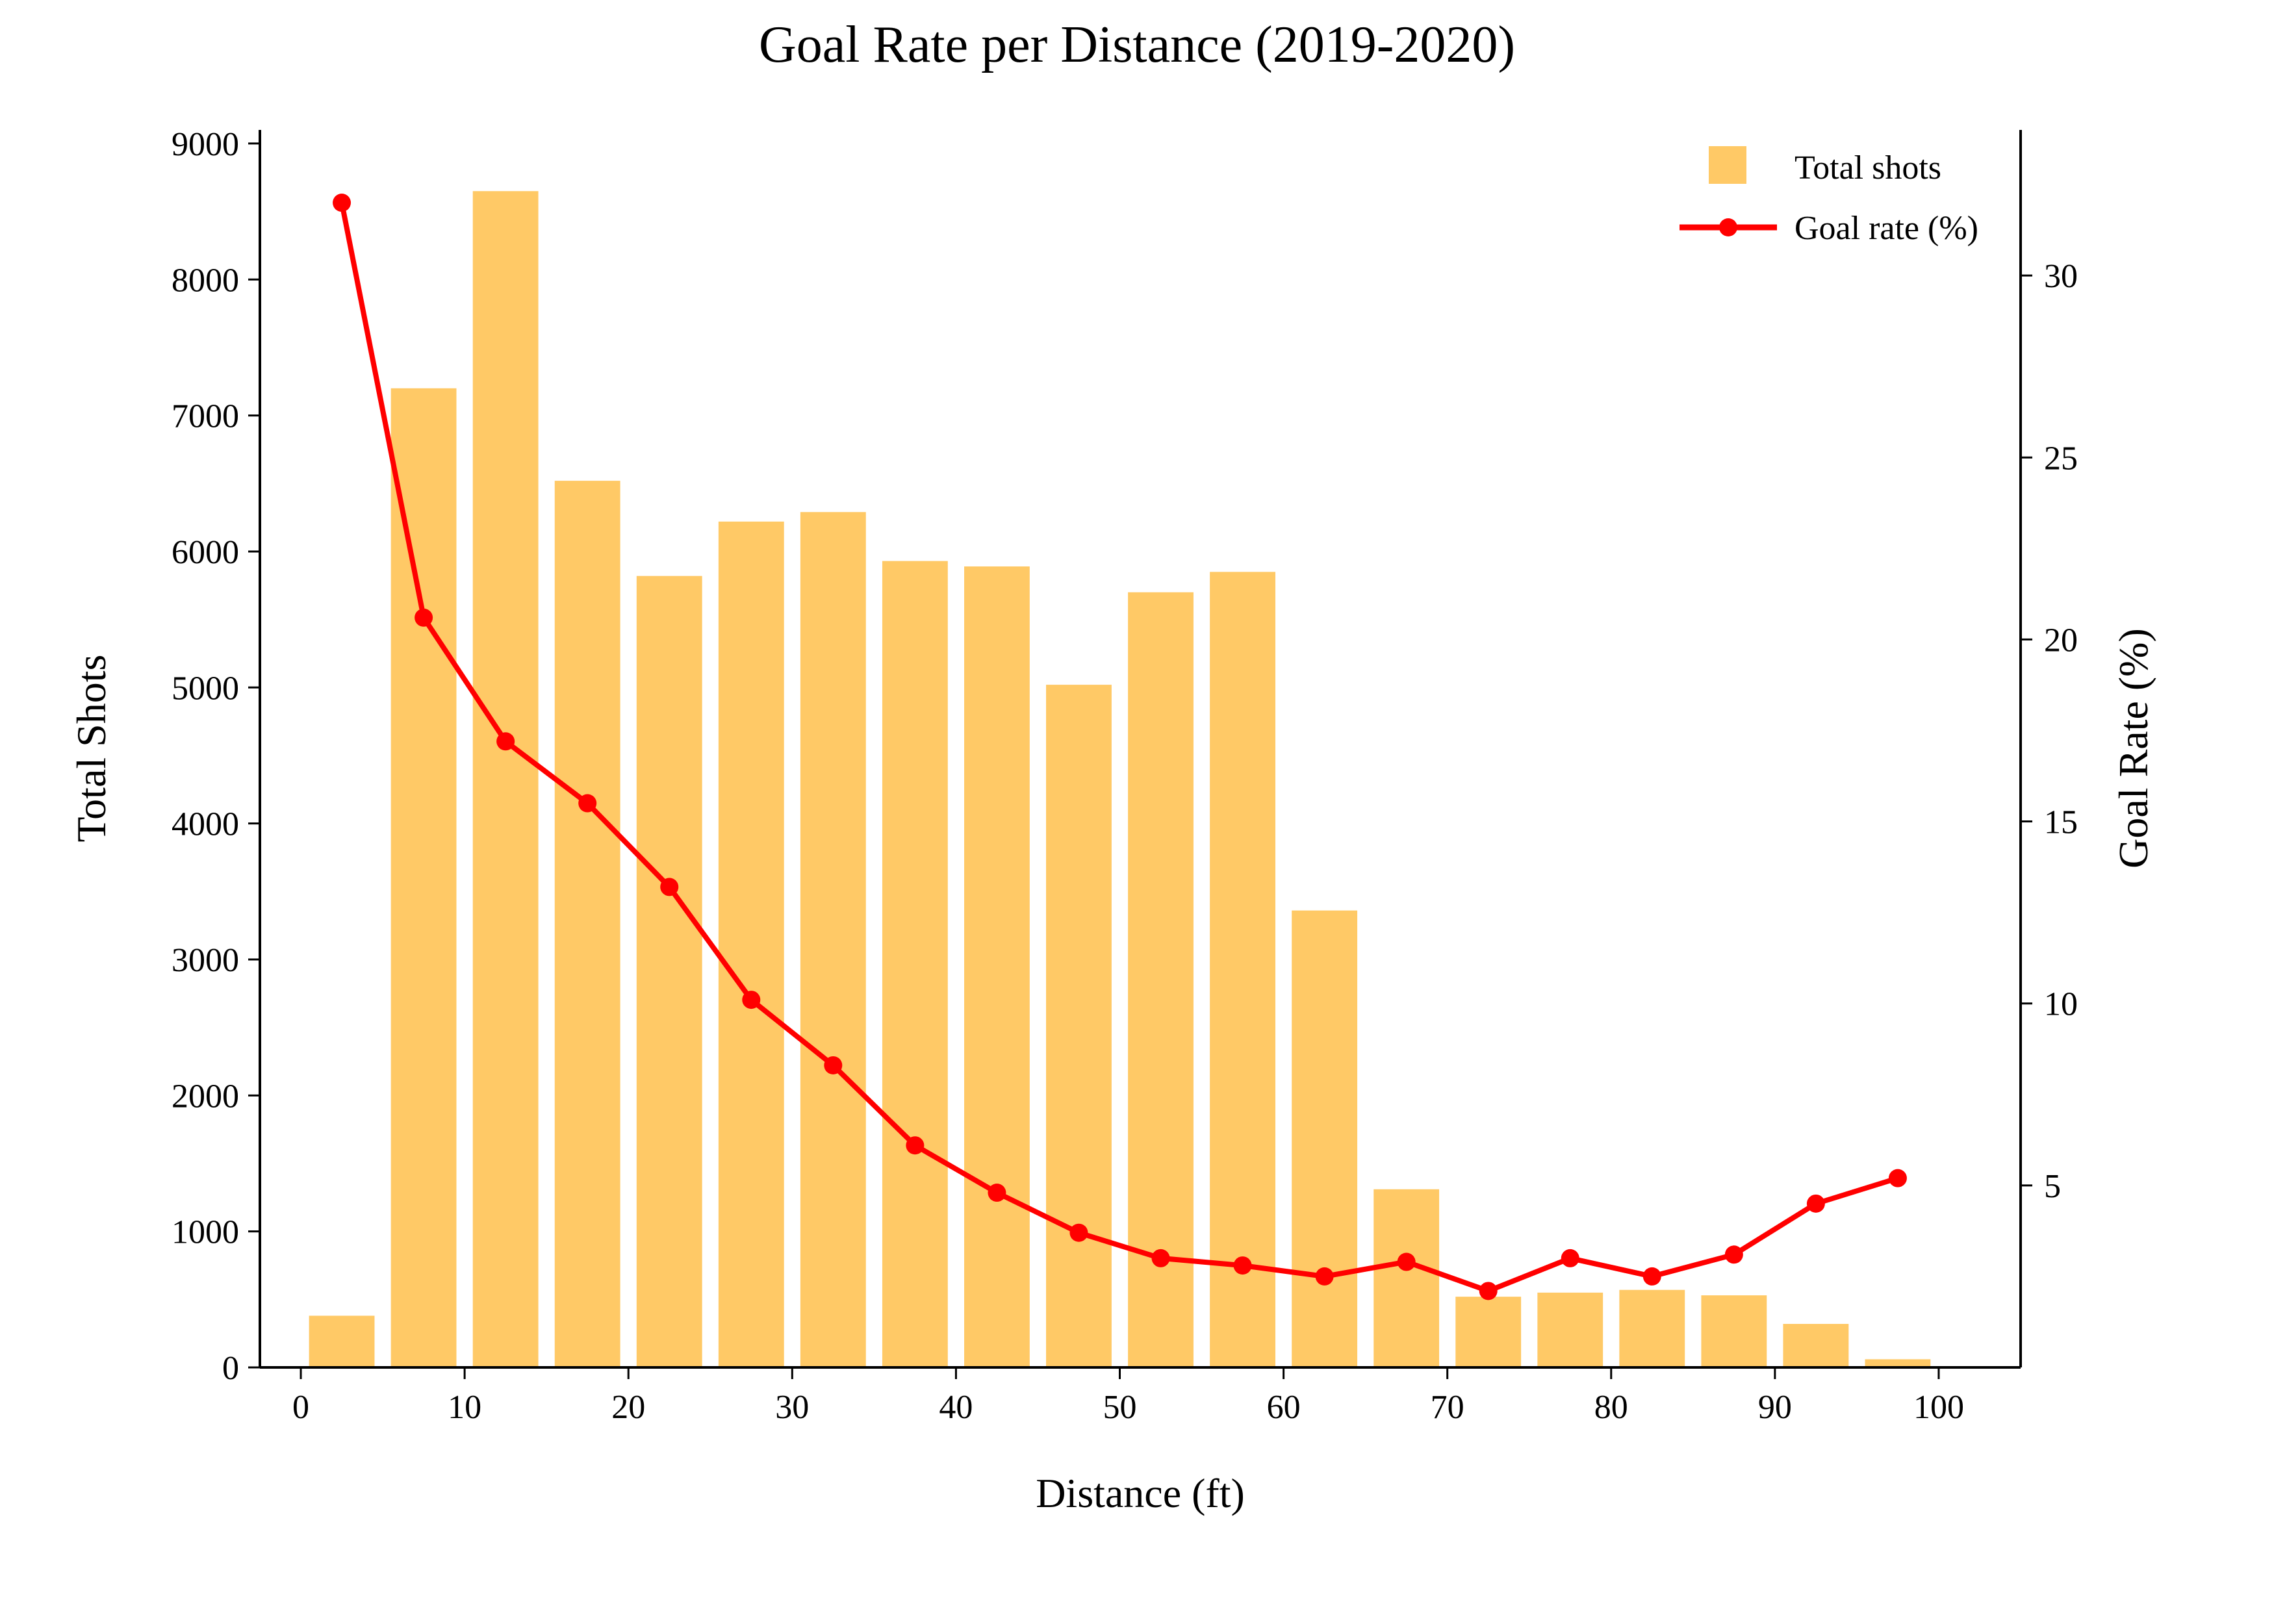  Describe the element at coordinates (1829, 196) in the screenshot. I see `legend: Total shots Goal rate (%)` at that location.